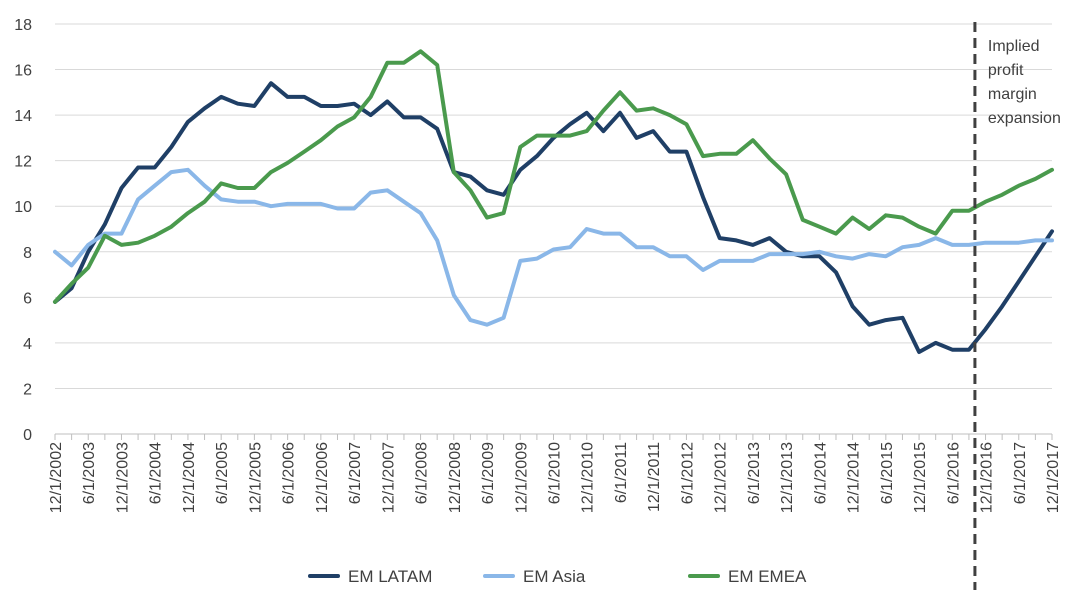 This screenshot has height=605, width=1077. Describe the element at coordinates (27, 389) in the screenshot. I see `y-tick-label: 2` at that location.